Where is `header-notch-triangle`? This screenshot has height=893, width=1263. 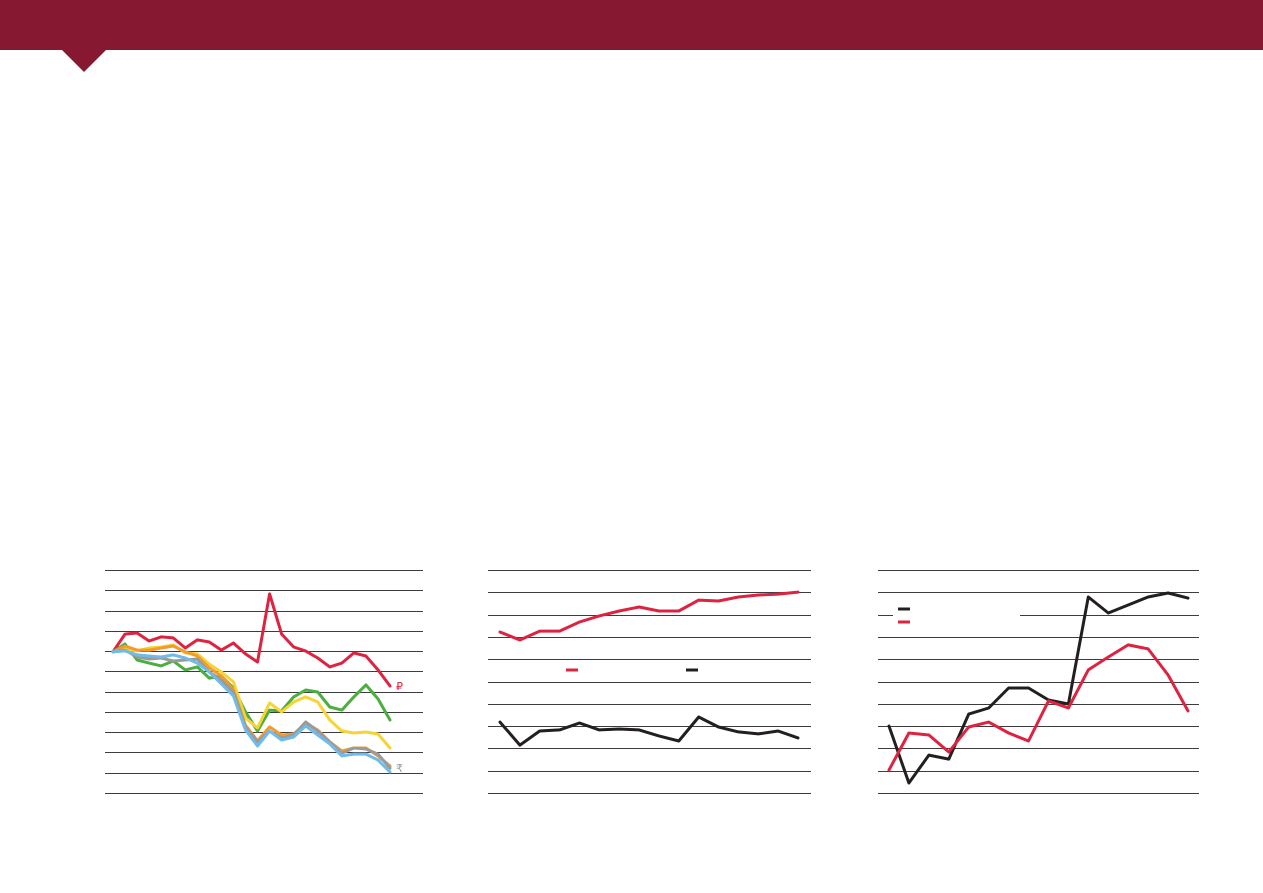 header-notch-triangle is located at coordinates (84, 60).